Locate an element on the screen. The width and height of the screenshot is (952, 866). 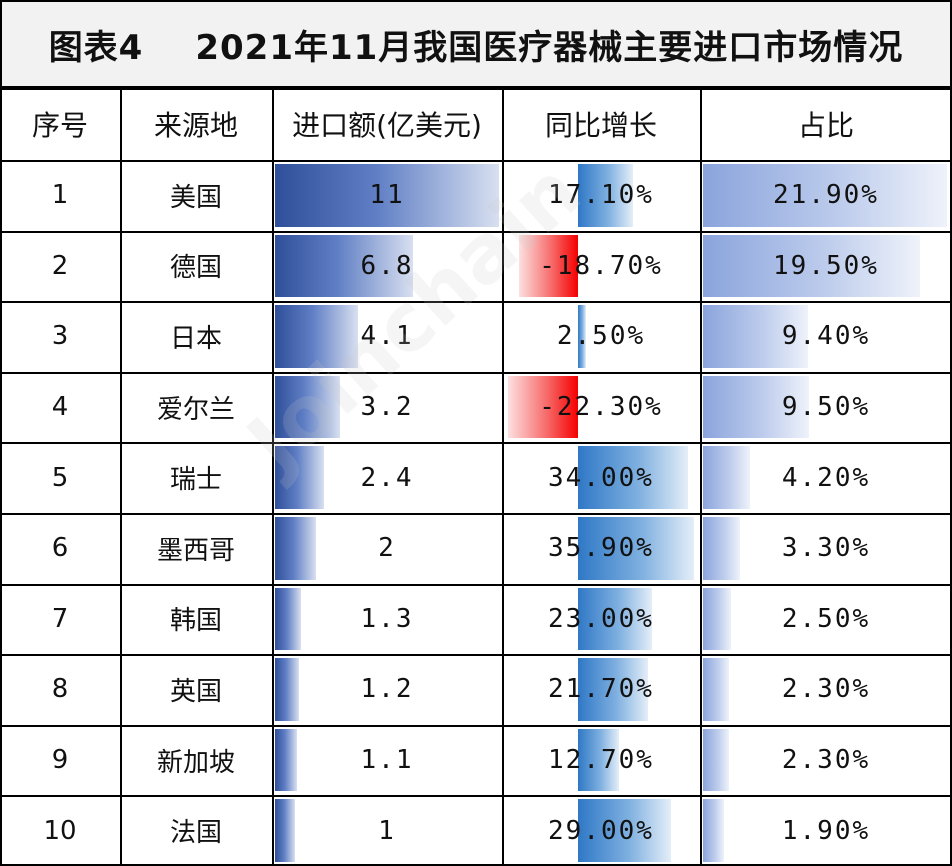
origin-cell: 法国 is located at coordinates (195, 833).